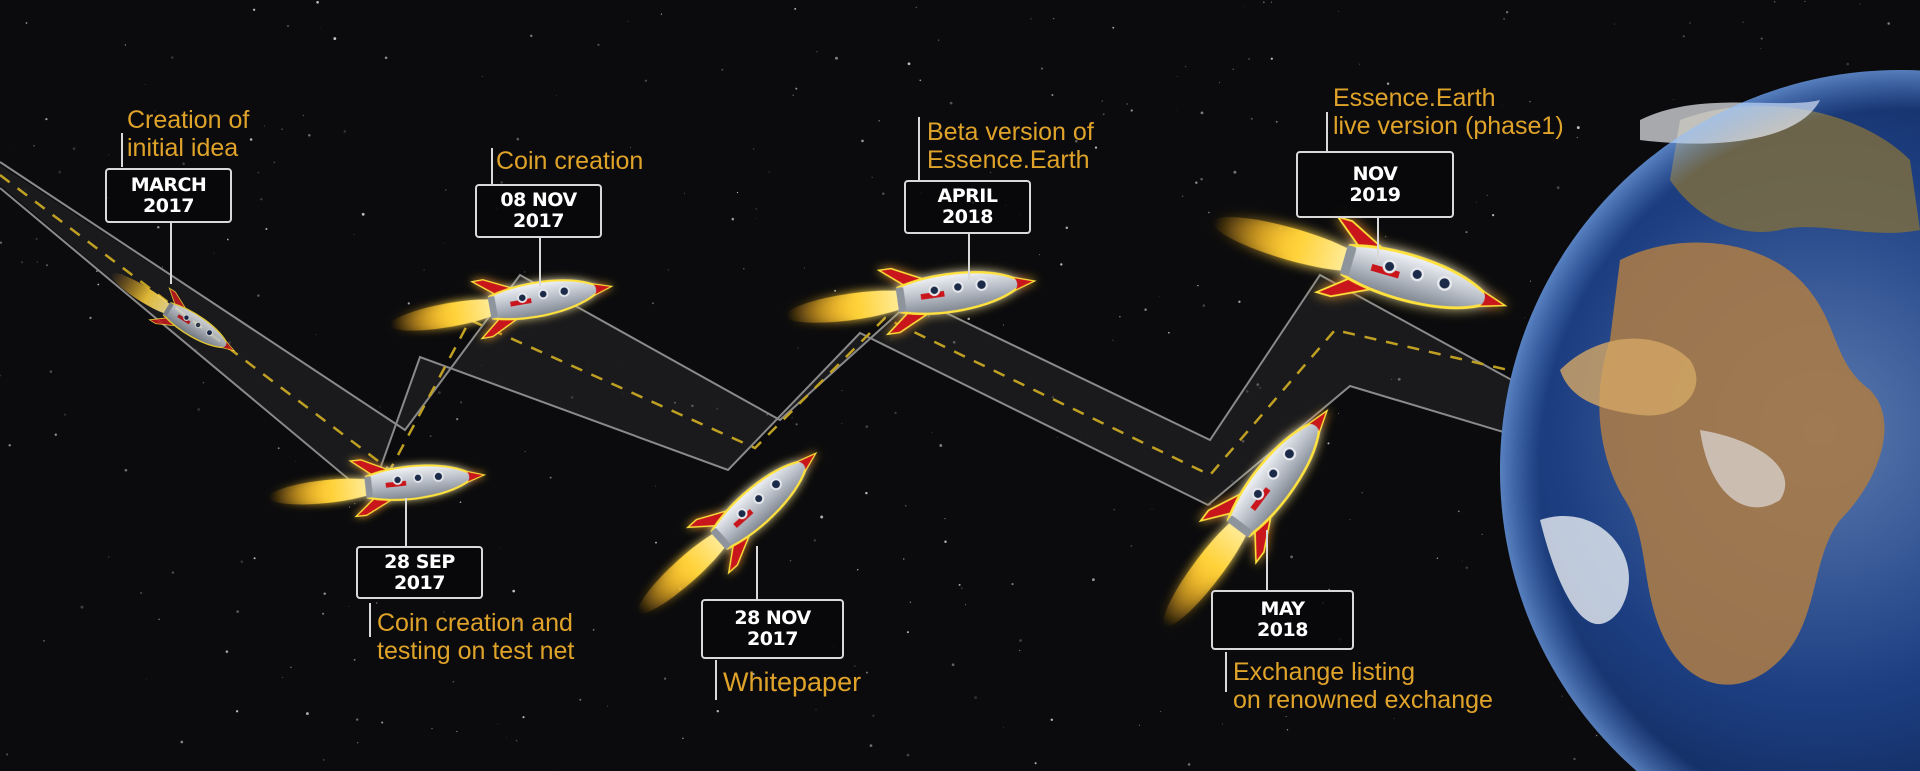 This screenshot has width=1920, height=771. I want to click on milestone-date-box: APRIL 2018, so click(967, 207).